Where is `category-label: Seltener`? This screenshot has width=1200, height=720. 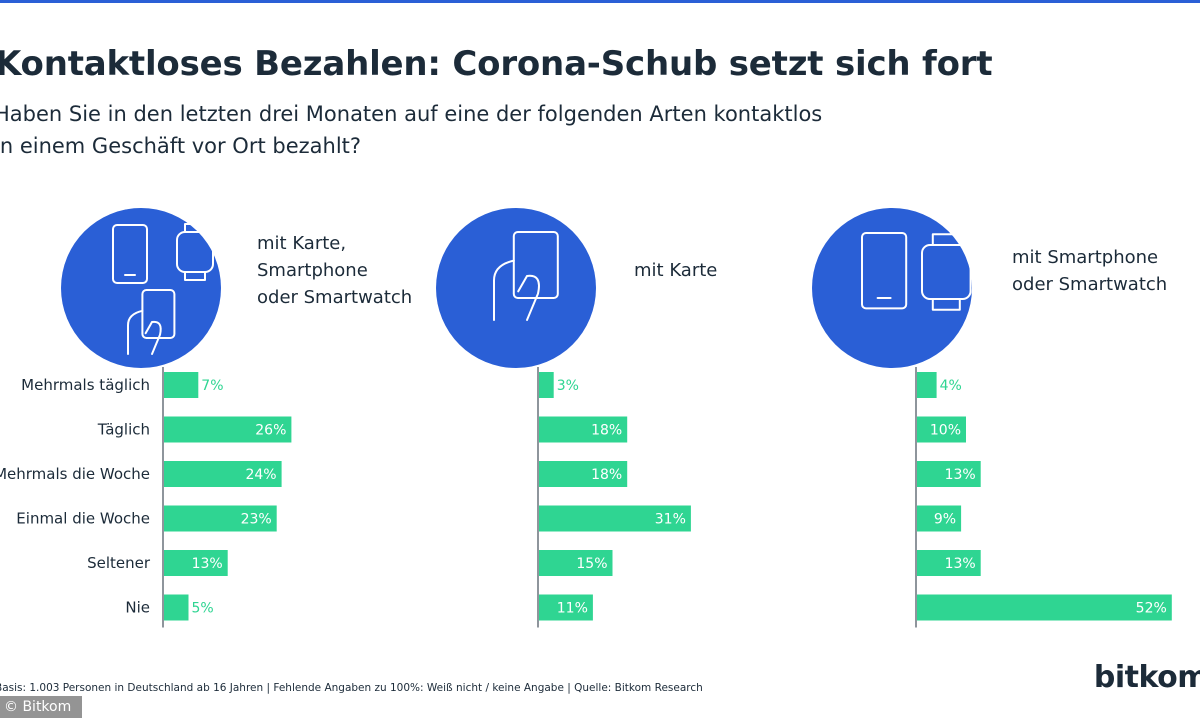
category-label: Seltener is located at coordinates (119, 563).